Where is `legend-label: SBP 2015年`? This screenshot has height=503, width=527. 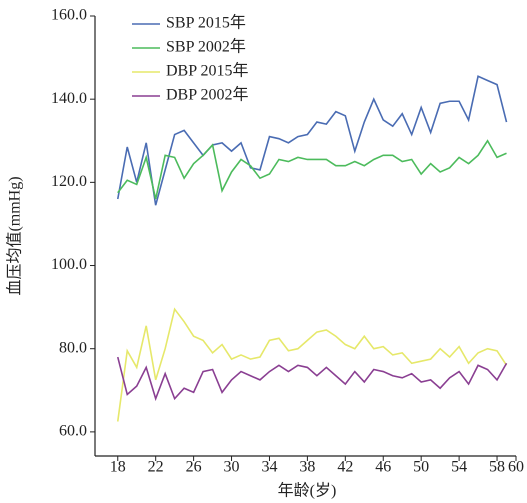 legend-label: SBP 2015年 is located at coordinates (206, 23).